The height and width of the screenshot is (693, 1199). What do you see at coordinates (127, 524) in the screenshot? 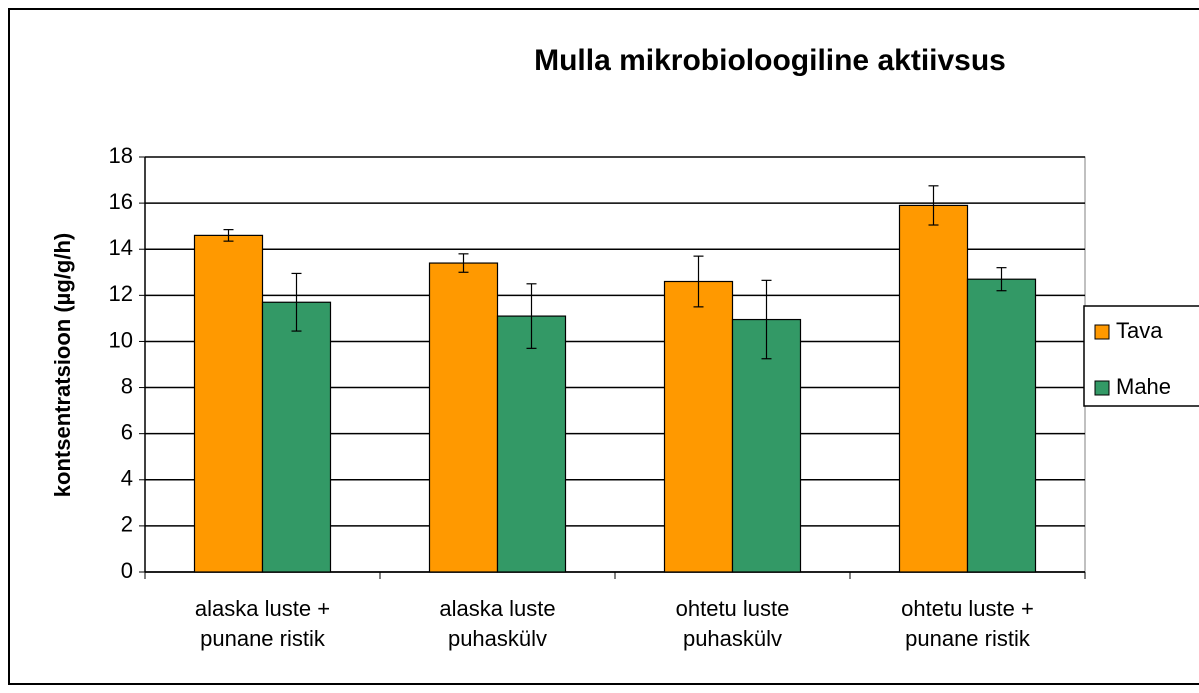
I see `y-tick-label: 2` at bounding box center [127, 524].